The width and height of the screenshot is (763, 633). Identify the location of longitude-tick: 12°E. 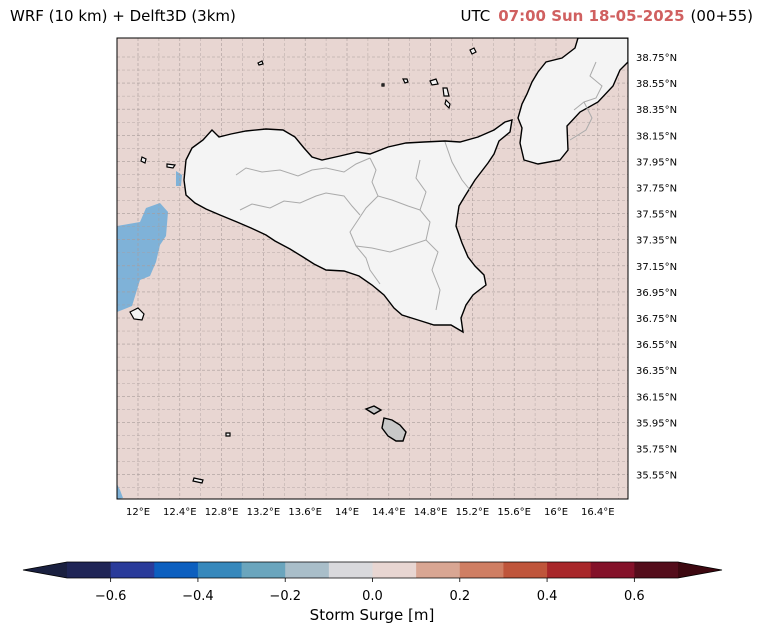
(138, 512).